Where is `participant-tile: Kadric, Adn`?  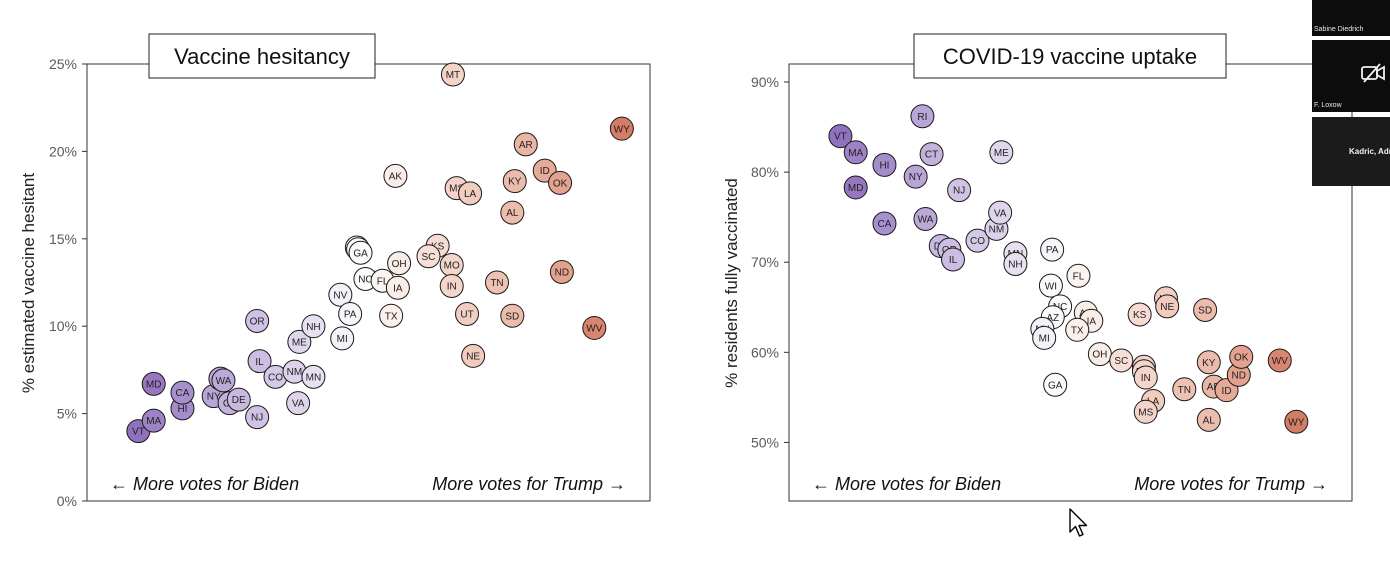 participant-tile: Kadric, Adn is located at coordinates (1351, 151).